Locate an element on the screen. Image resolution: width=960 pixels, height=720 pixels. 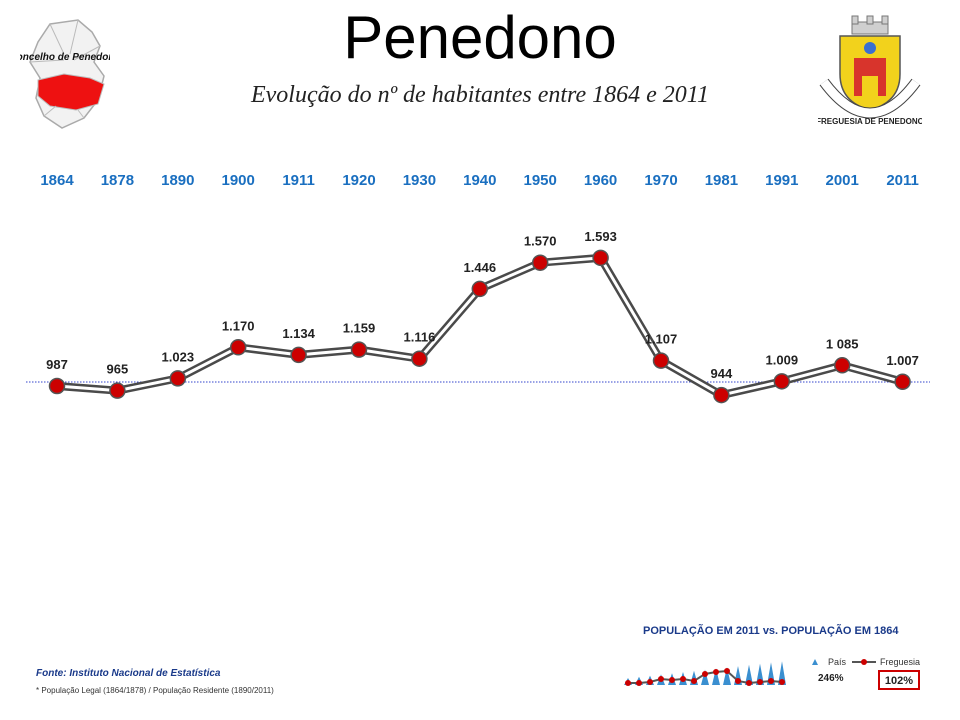
data-label: 1.446 is located at coordinates (480, 267).